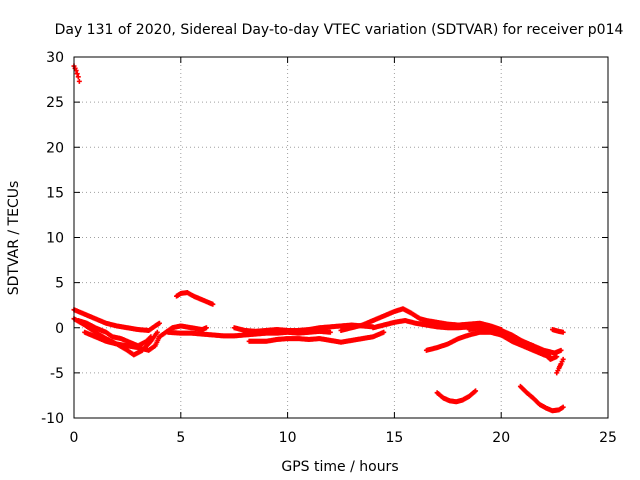 Image resolution: width=640 pixels, height=480 pixels. Describe the element at coordinates (394, 438) in the screenshot. I see `x-tick-label: 15` at that location.